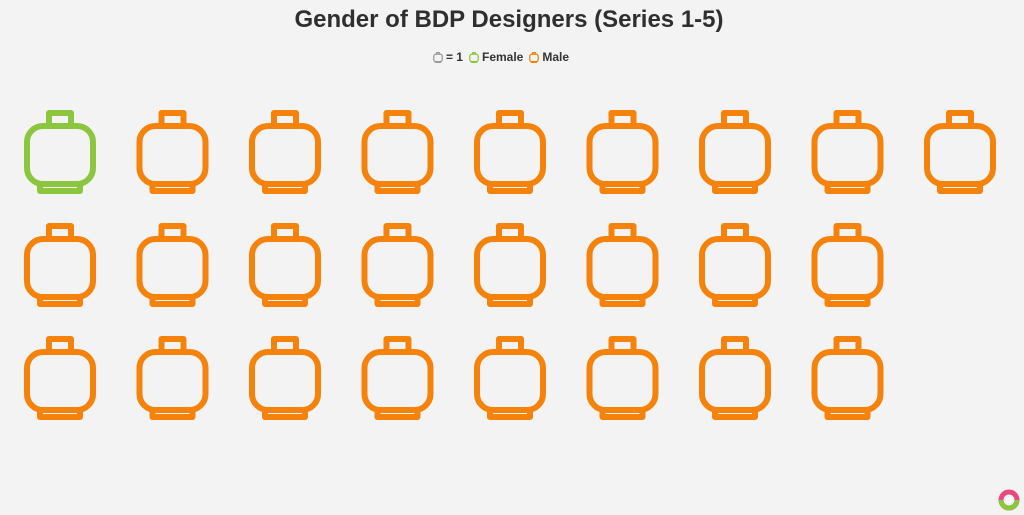 The image size is (1024, 515). I want to click on legend-label-female: Female, so click(502, 57).